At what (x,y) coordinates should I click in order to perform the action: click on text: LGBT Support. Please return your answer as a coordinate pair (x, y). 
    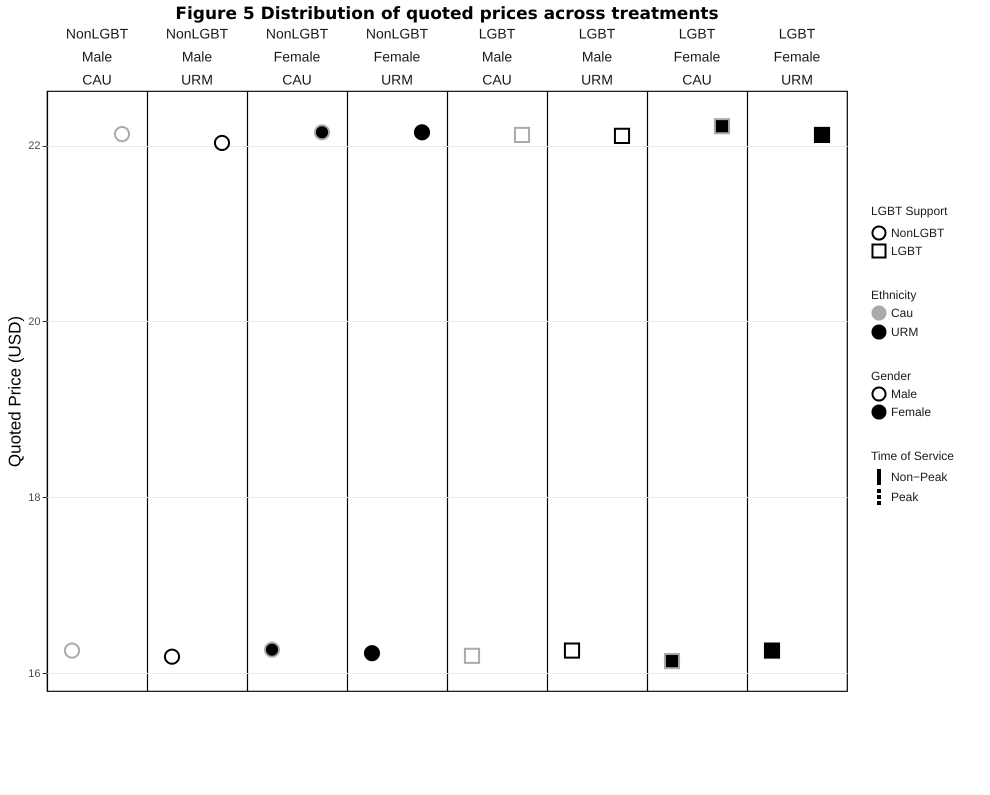
    Looking at the image, I should click on (909, 211).